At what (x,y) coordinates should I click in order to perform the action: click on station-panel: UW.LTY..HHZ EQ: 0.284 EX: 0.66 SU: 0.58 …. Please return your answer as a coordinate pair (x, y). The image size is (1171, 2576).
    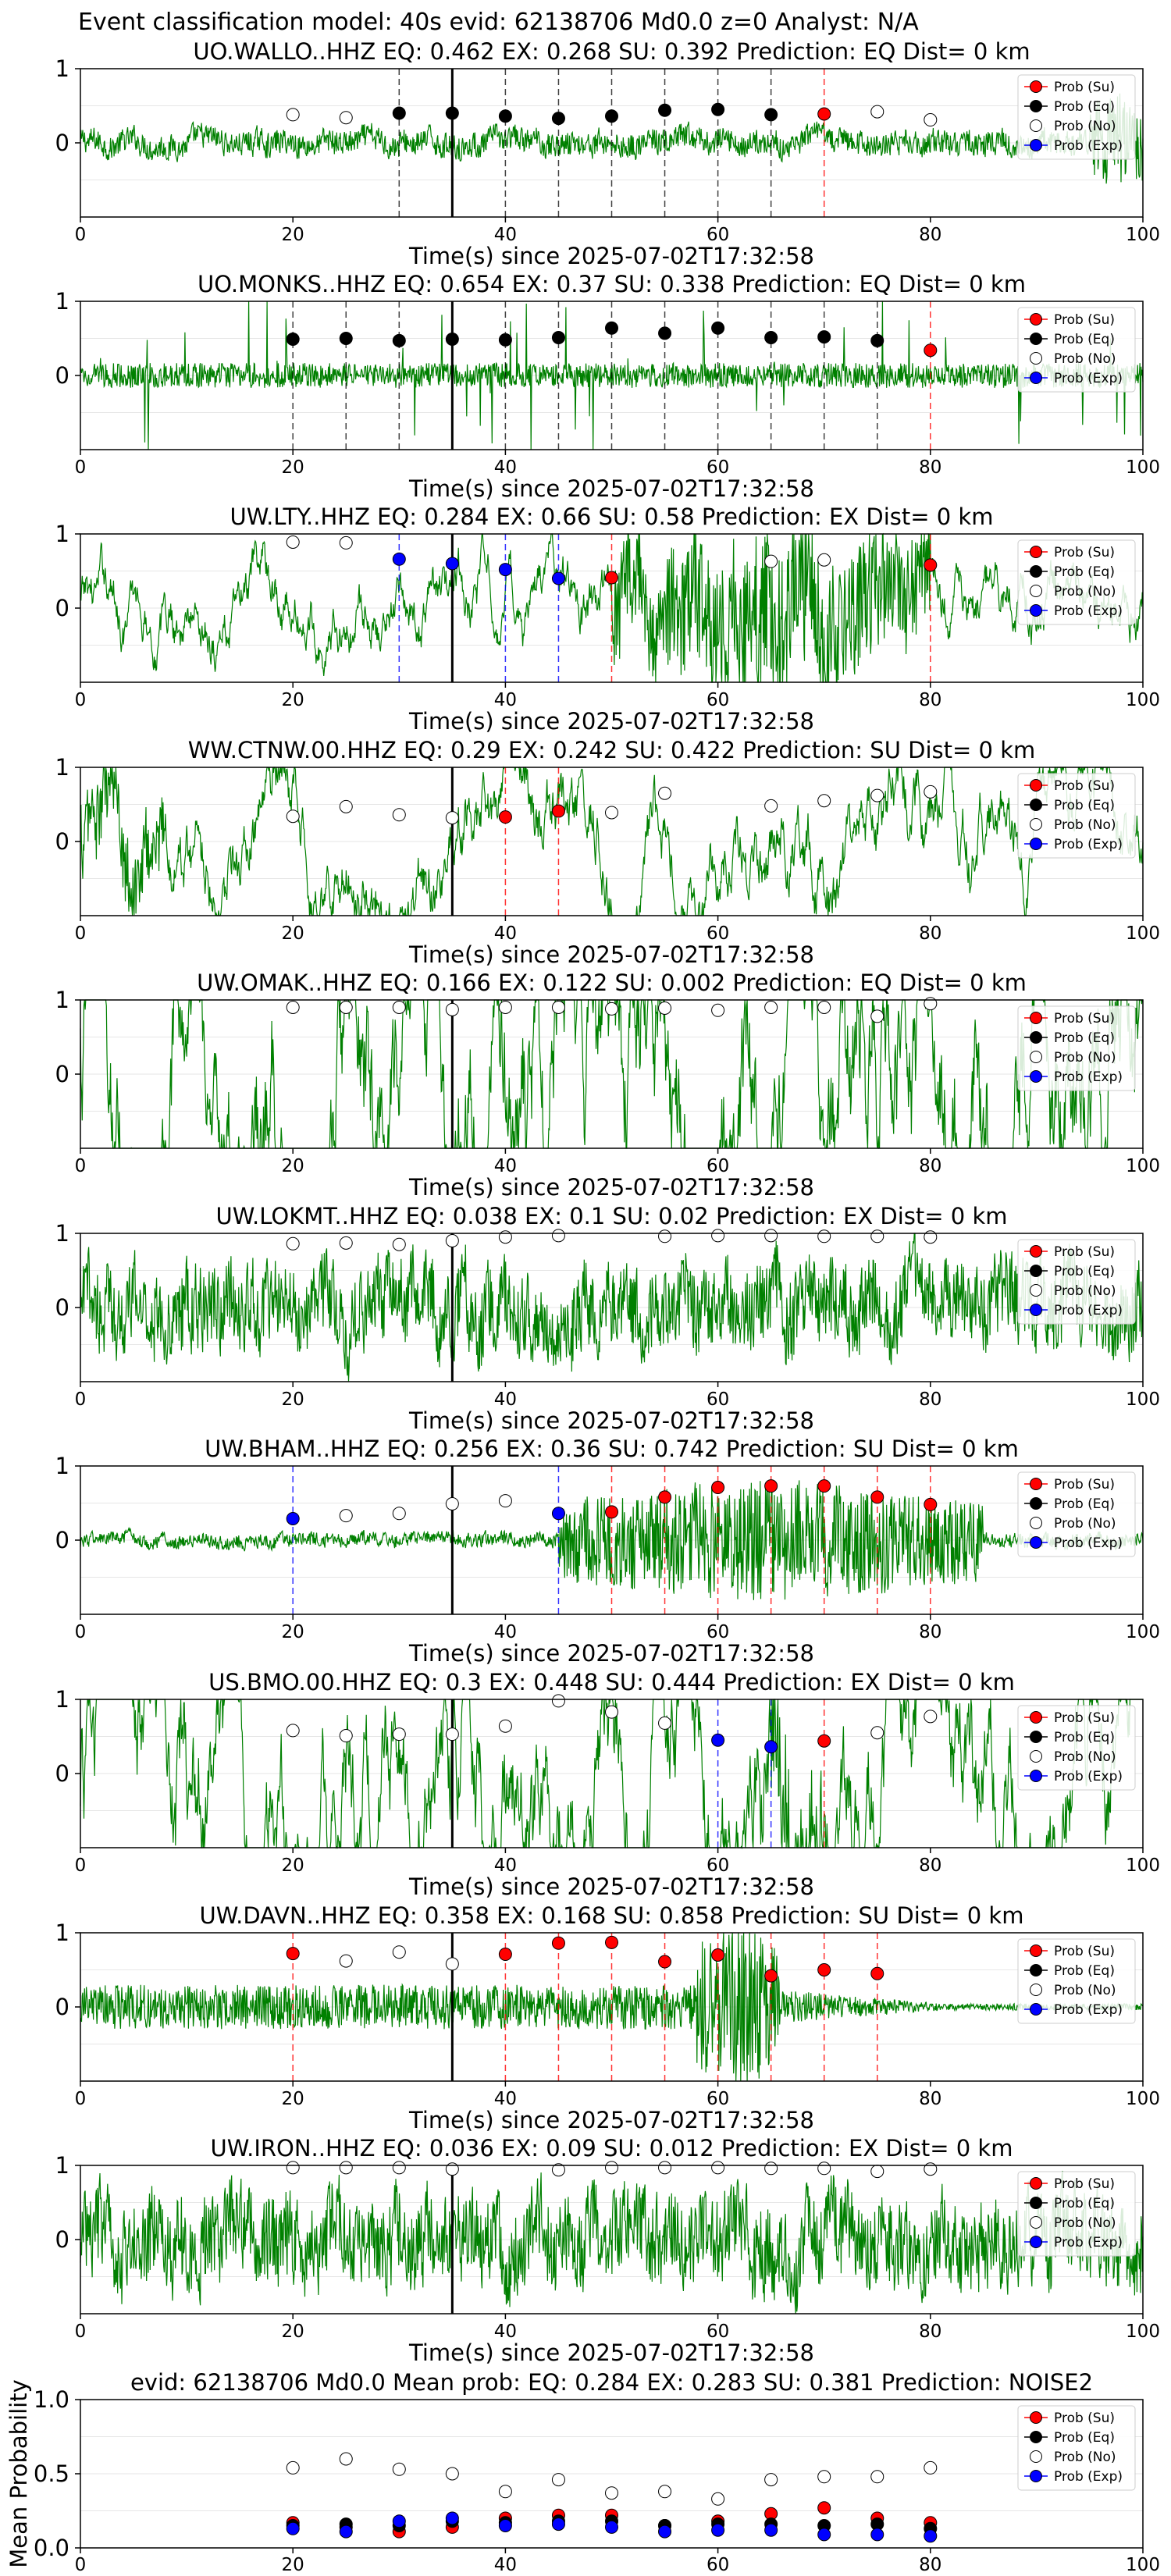
    Looking at the image, I should click on (607, 619).